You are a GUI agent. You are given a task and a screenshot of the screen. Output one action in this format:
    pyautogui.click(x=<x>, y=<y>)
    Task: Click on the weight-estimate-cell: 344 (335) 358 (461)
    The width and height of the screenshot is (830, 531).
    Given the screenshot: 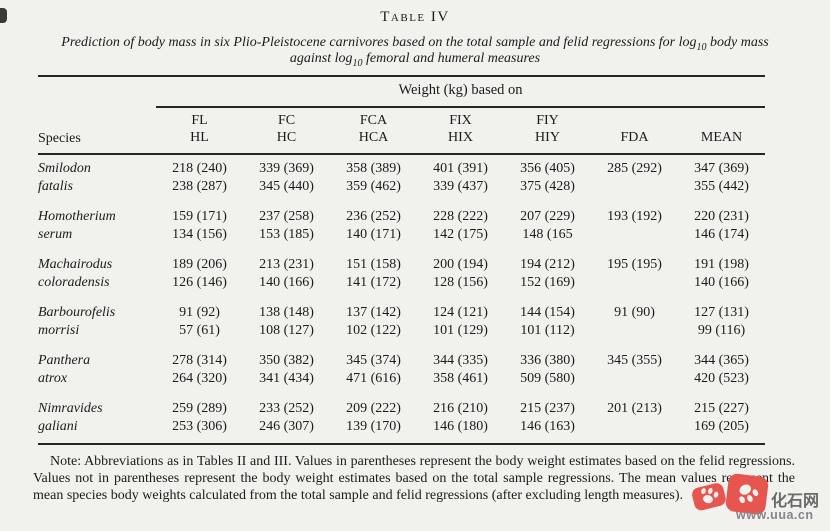 What is the action you would take?
    pyautogui.click(x=460, y=369)
    